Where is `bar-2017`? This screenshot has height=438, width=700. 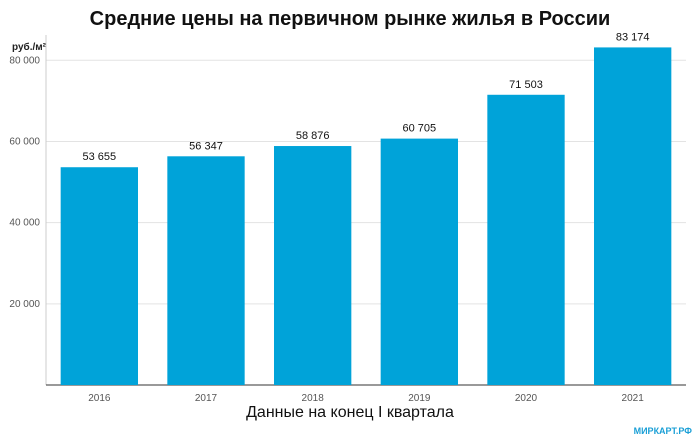 bar-2017 is located at coordinates (206, 270).